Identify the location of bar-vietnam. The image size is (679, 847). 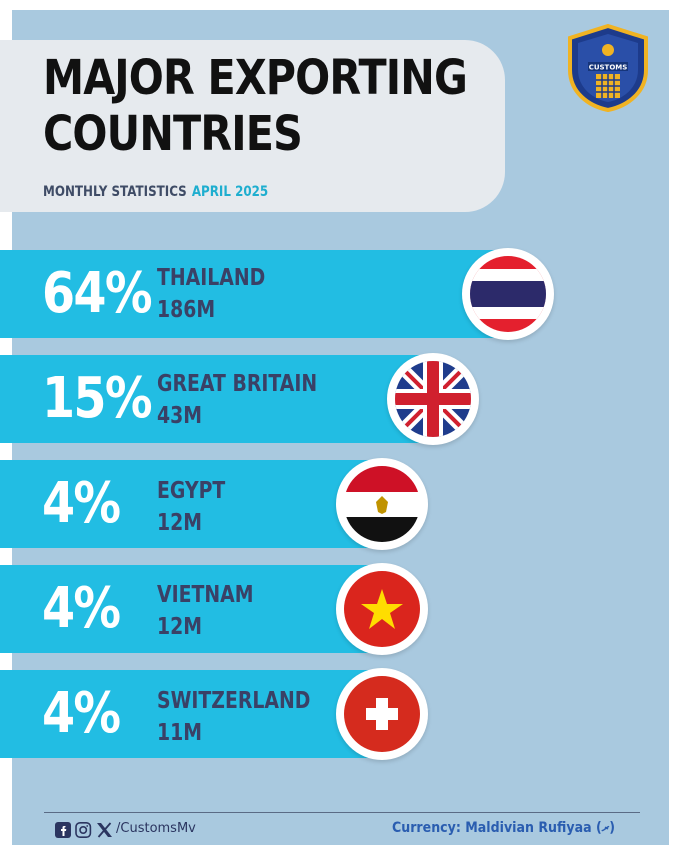
(189, 609).